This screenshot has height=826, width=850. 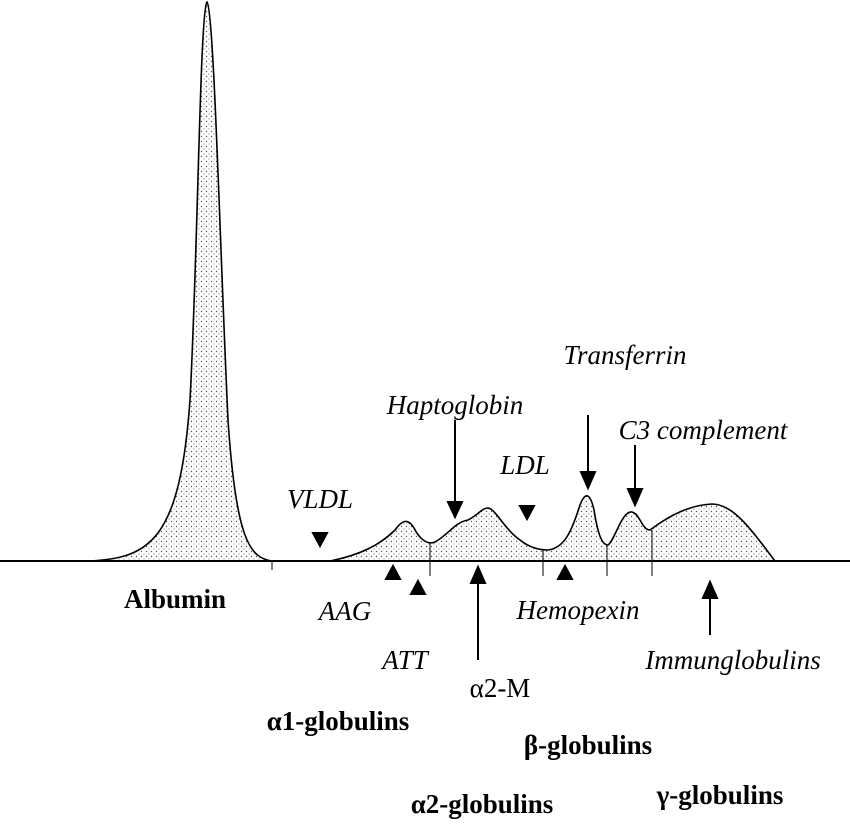 What do you see at coordinates (344, 611) in the screenshot?
I see `label: AAG` at bounding box center [344, 611].